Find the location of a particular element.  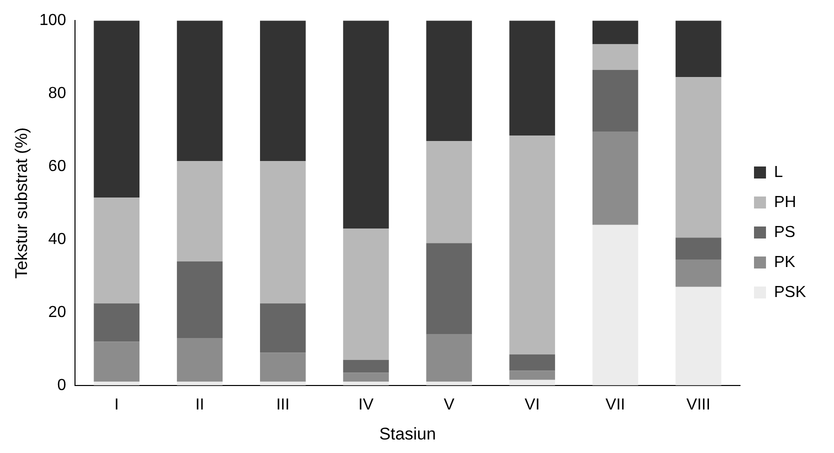

x-tick-label: III is located at coordinates (283, 405).